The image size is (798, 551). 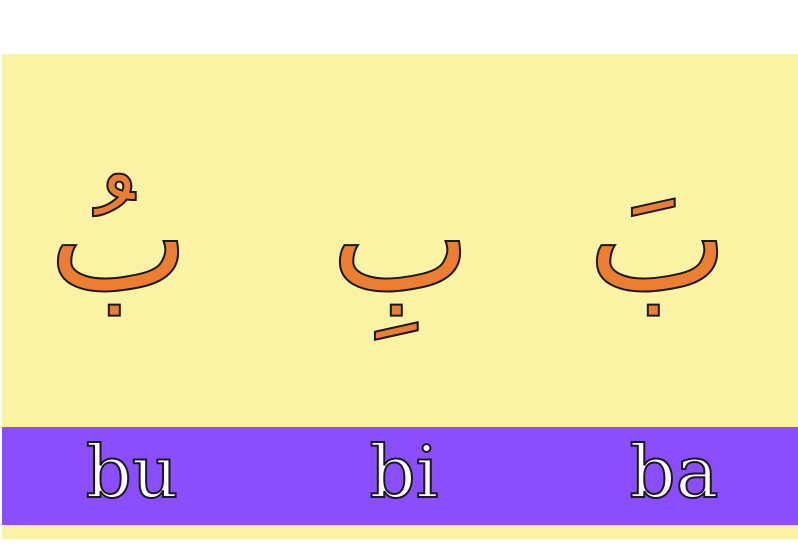 What do you see at coordinates (403, 472) in the screenshot?
I see `syllable-bi: bi` at bounding box center [403, 472].